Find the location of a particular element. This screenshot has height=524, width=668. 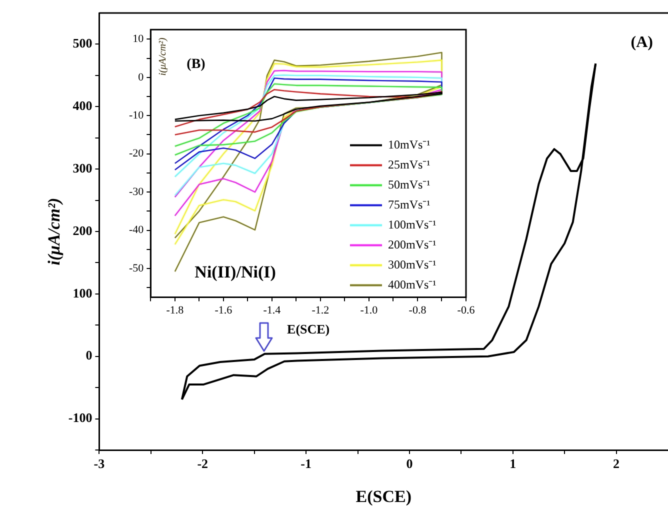

y-tick-label: -50 is located at coordinates (136, 268).